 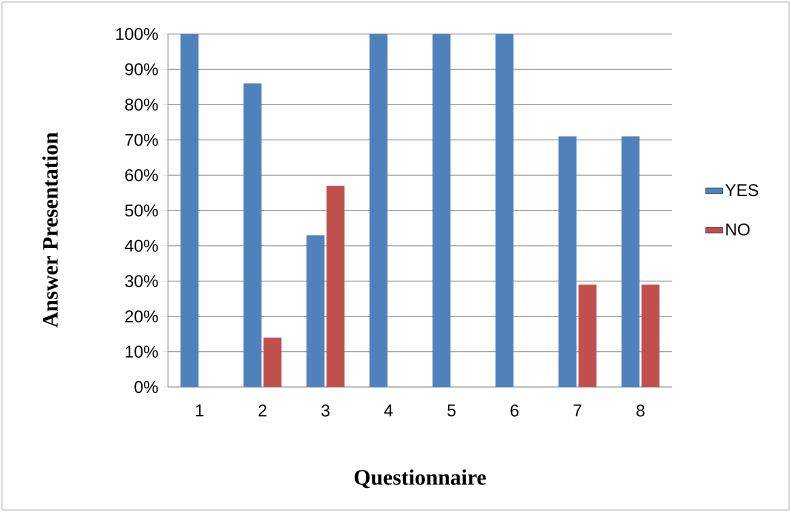 What do you see at coordinates (578, 410) in the screenshot?
I see `x-tick-label: 7` at bounding box center [578, 410].